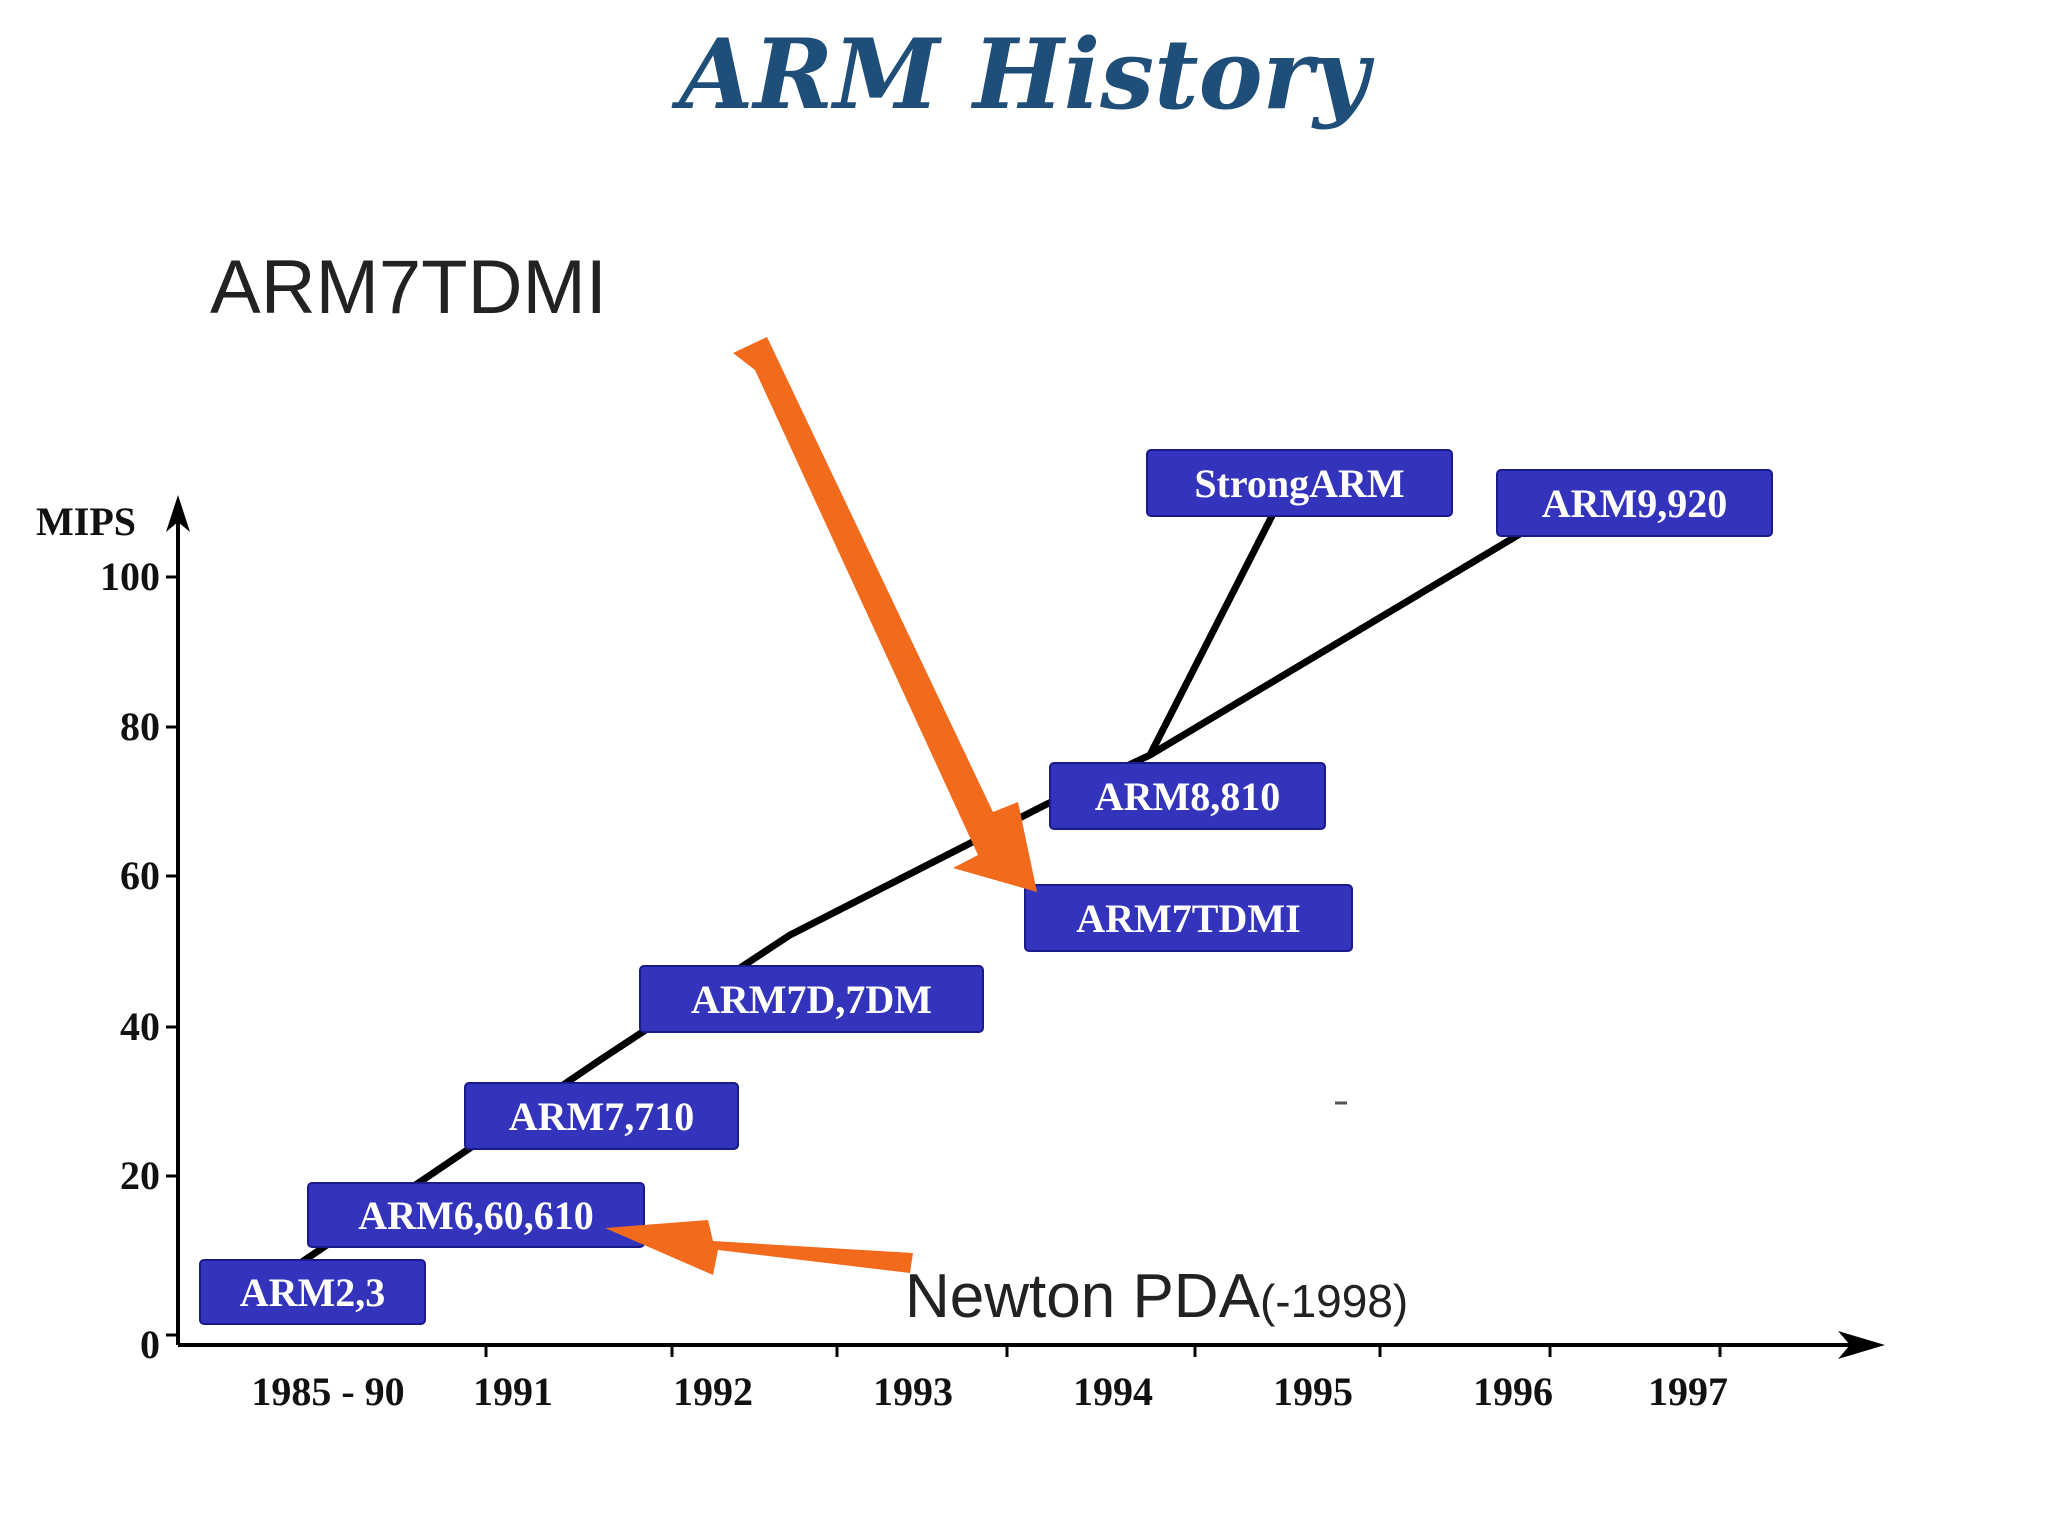  What do you see at coordinates (1861, 1345) in the screenshot?
I see `x-axis-arrow-icon` at bounding box center [1861, 1345].